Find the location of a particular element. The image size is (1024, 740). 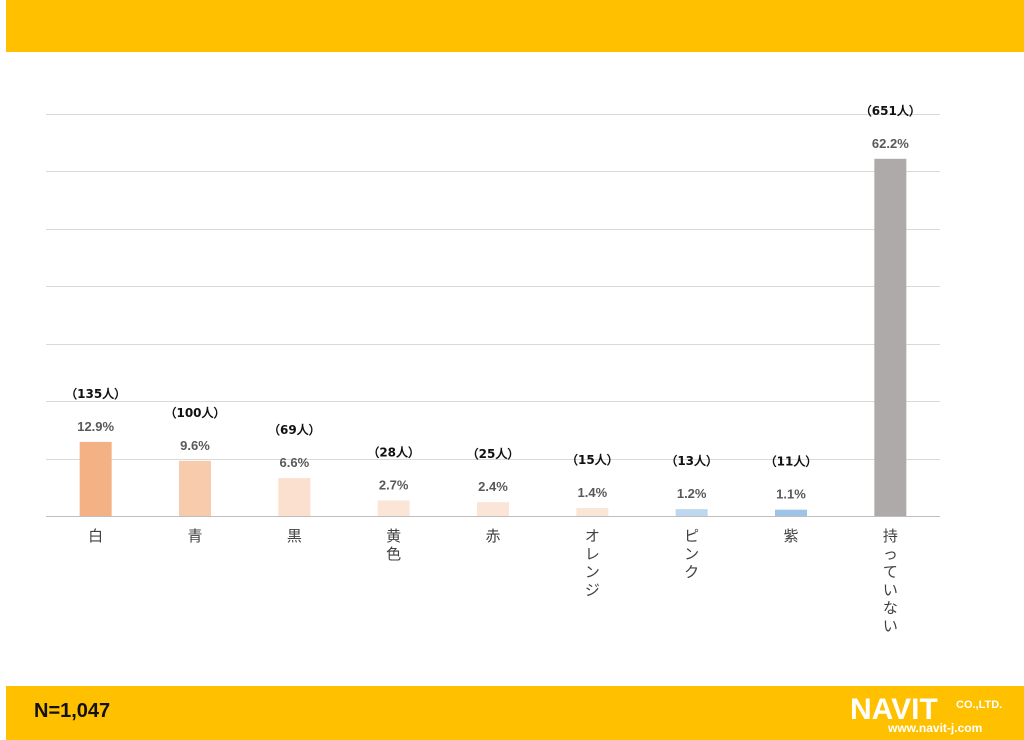

count-label: （15人） is located at coordinates (592, 459).